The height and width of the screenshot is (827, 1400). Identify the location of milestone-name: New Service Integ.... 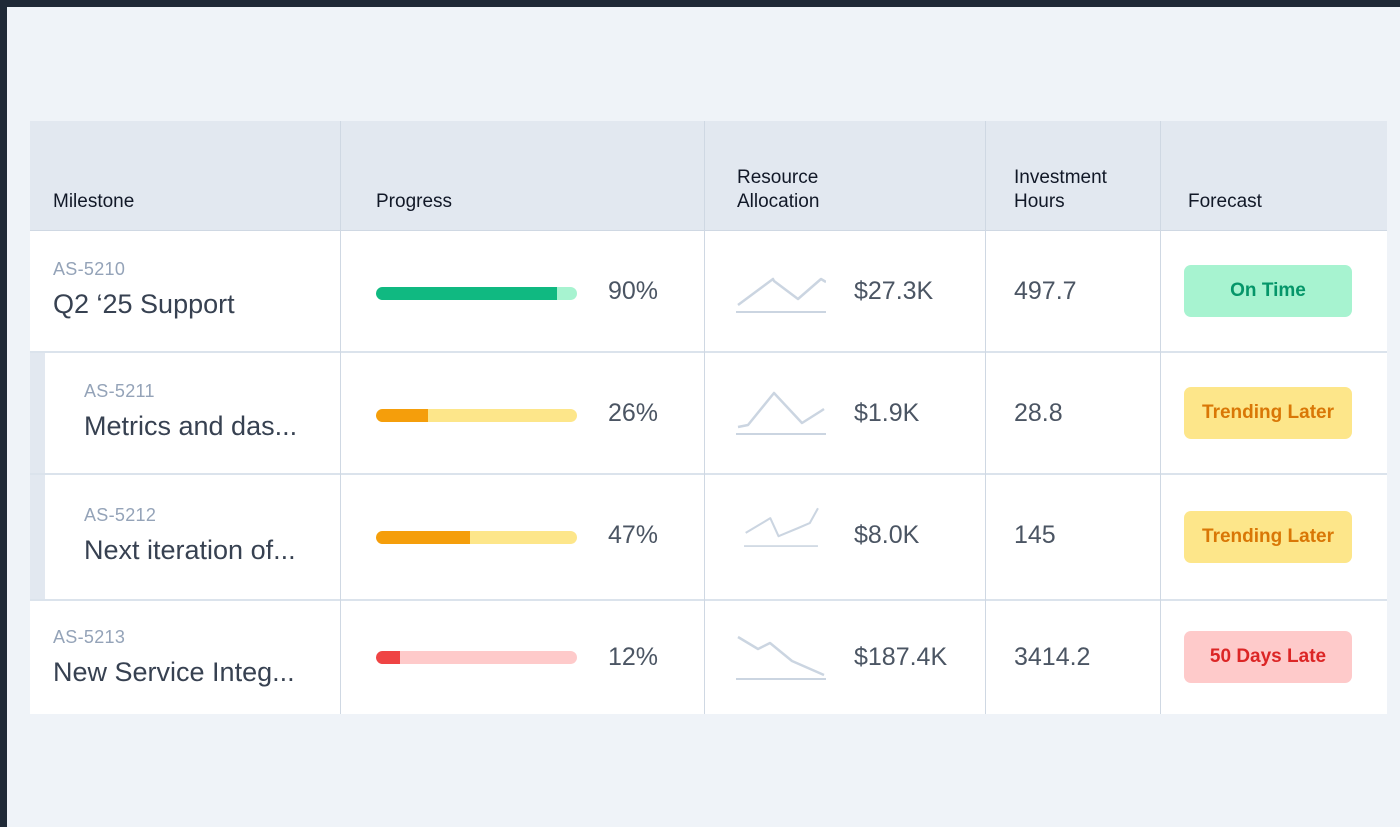
(174, 672).